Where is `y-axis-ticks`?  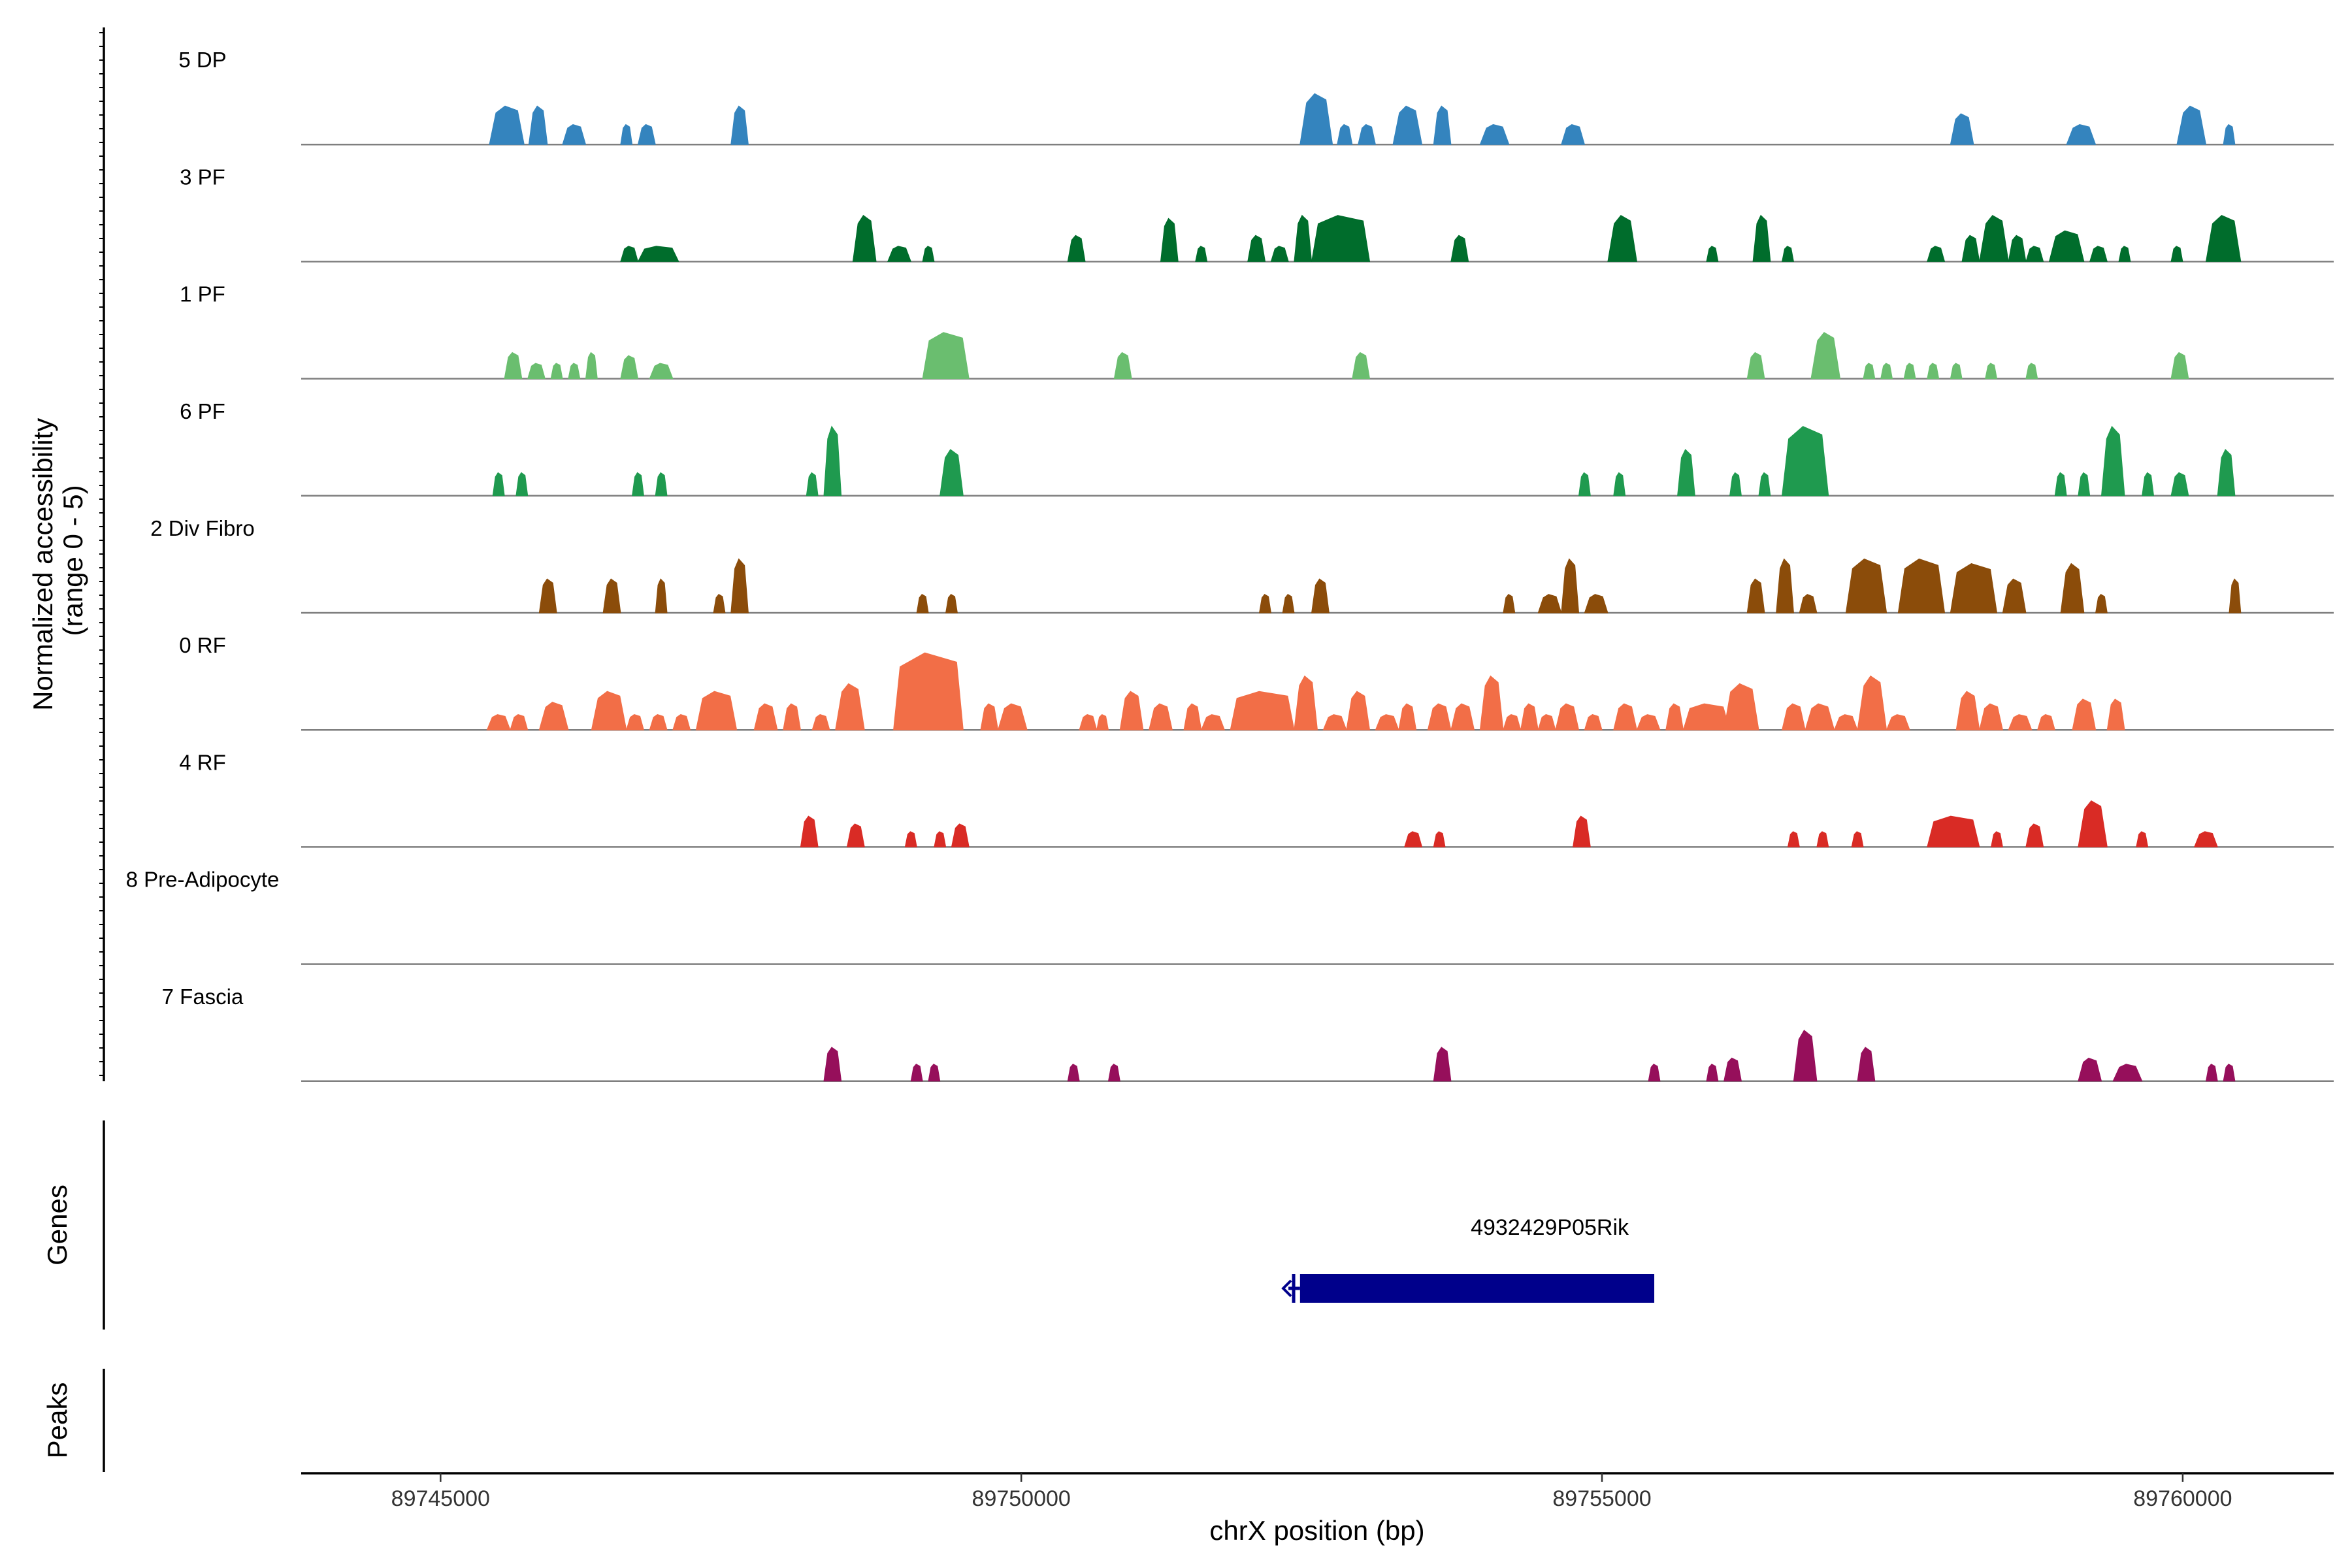
y-axis-ticks is located at coordinates (101, 554).